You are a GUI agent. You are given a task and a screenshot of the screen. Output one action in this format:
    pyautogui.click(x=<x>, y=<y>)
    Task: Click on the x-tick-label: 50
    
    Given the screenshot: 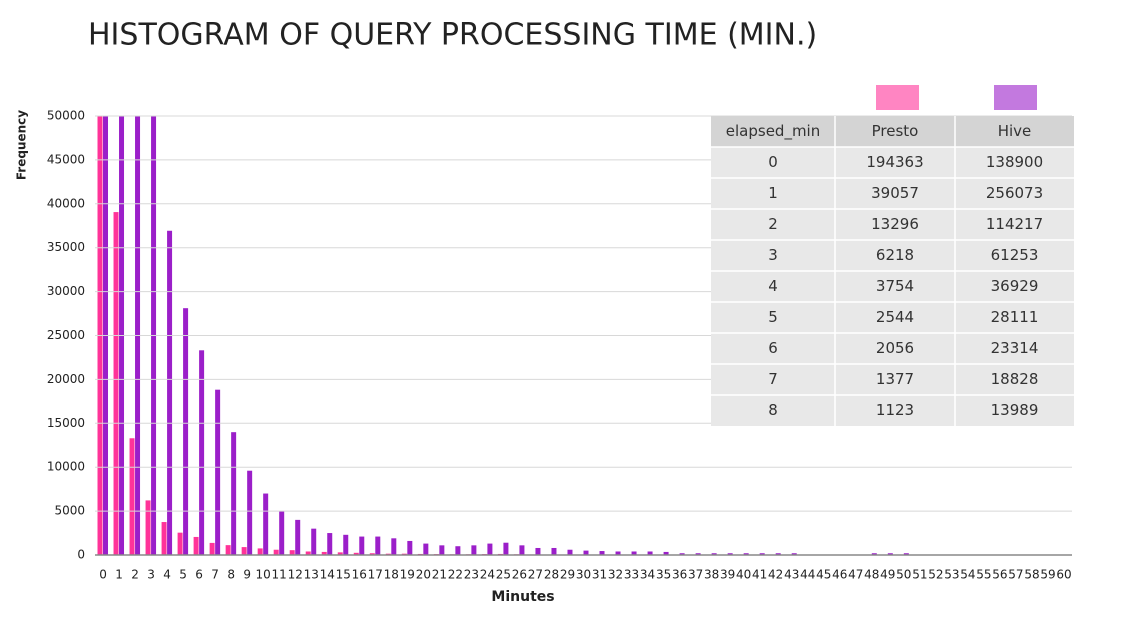 What is the action you would take?
    pyautogui.click(x=903, y=575)
    